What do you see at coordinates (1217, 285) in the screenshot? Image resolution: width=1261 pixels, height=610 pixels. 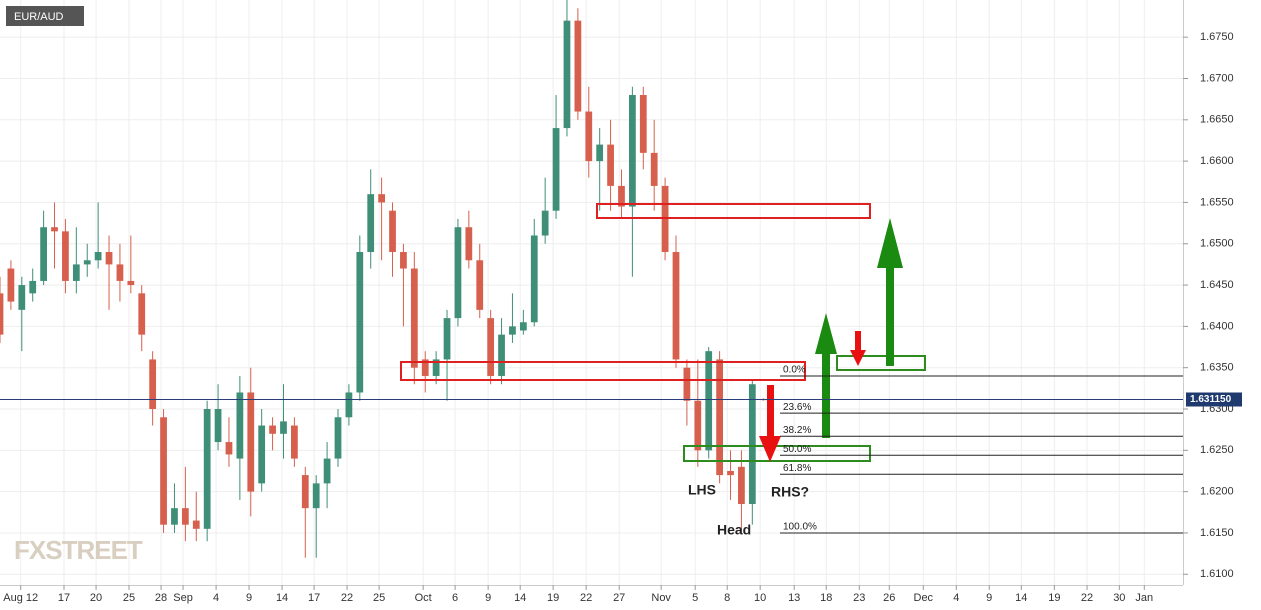 I see `y-tick-label: 1.6450` at bounding box center [1217, 285].